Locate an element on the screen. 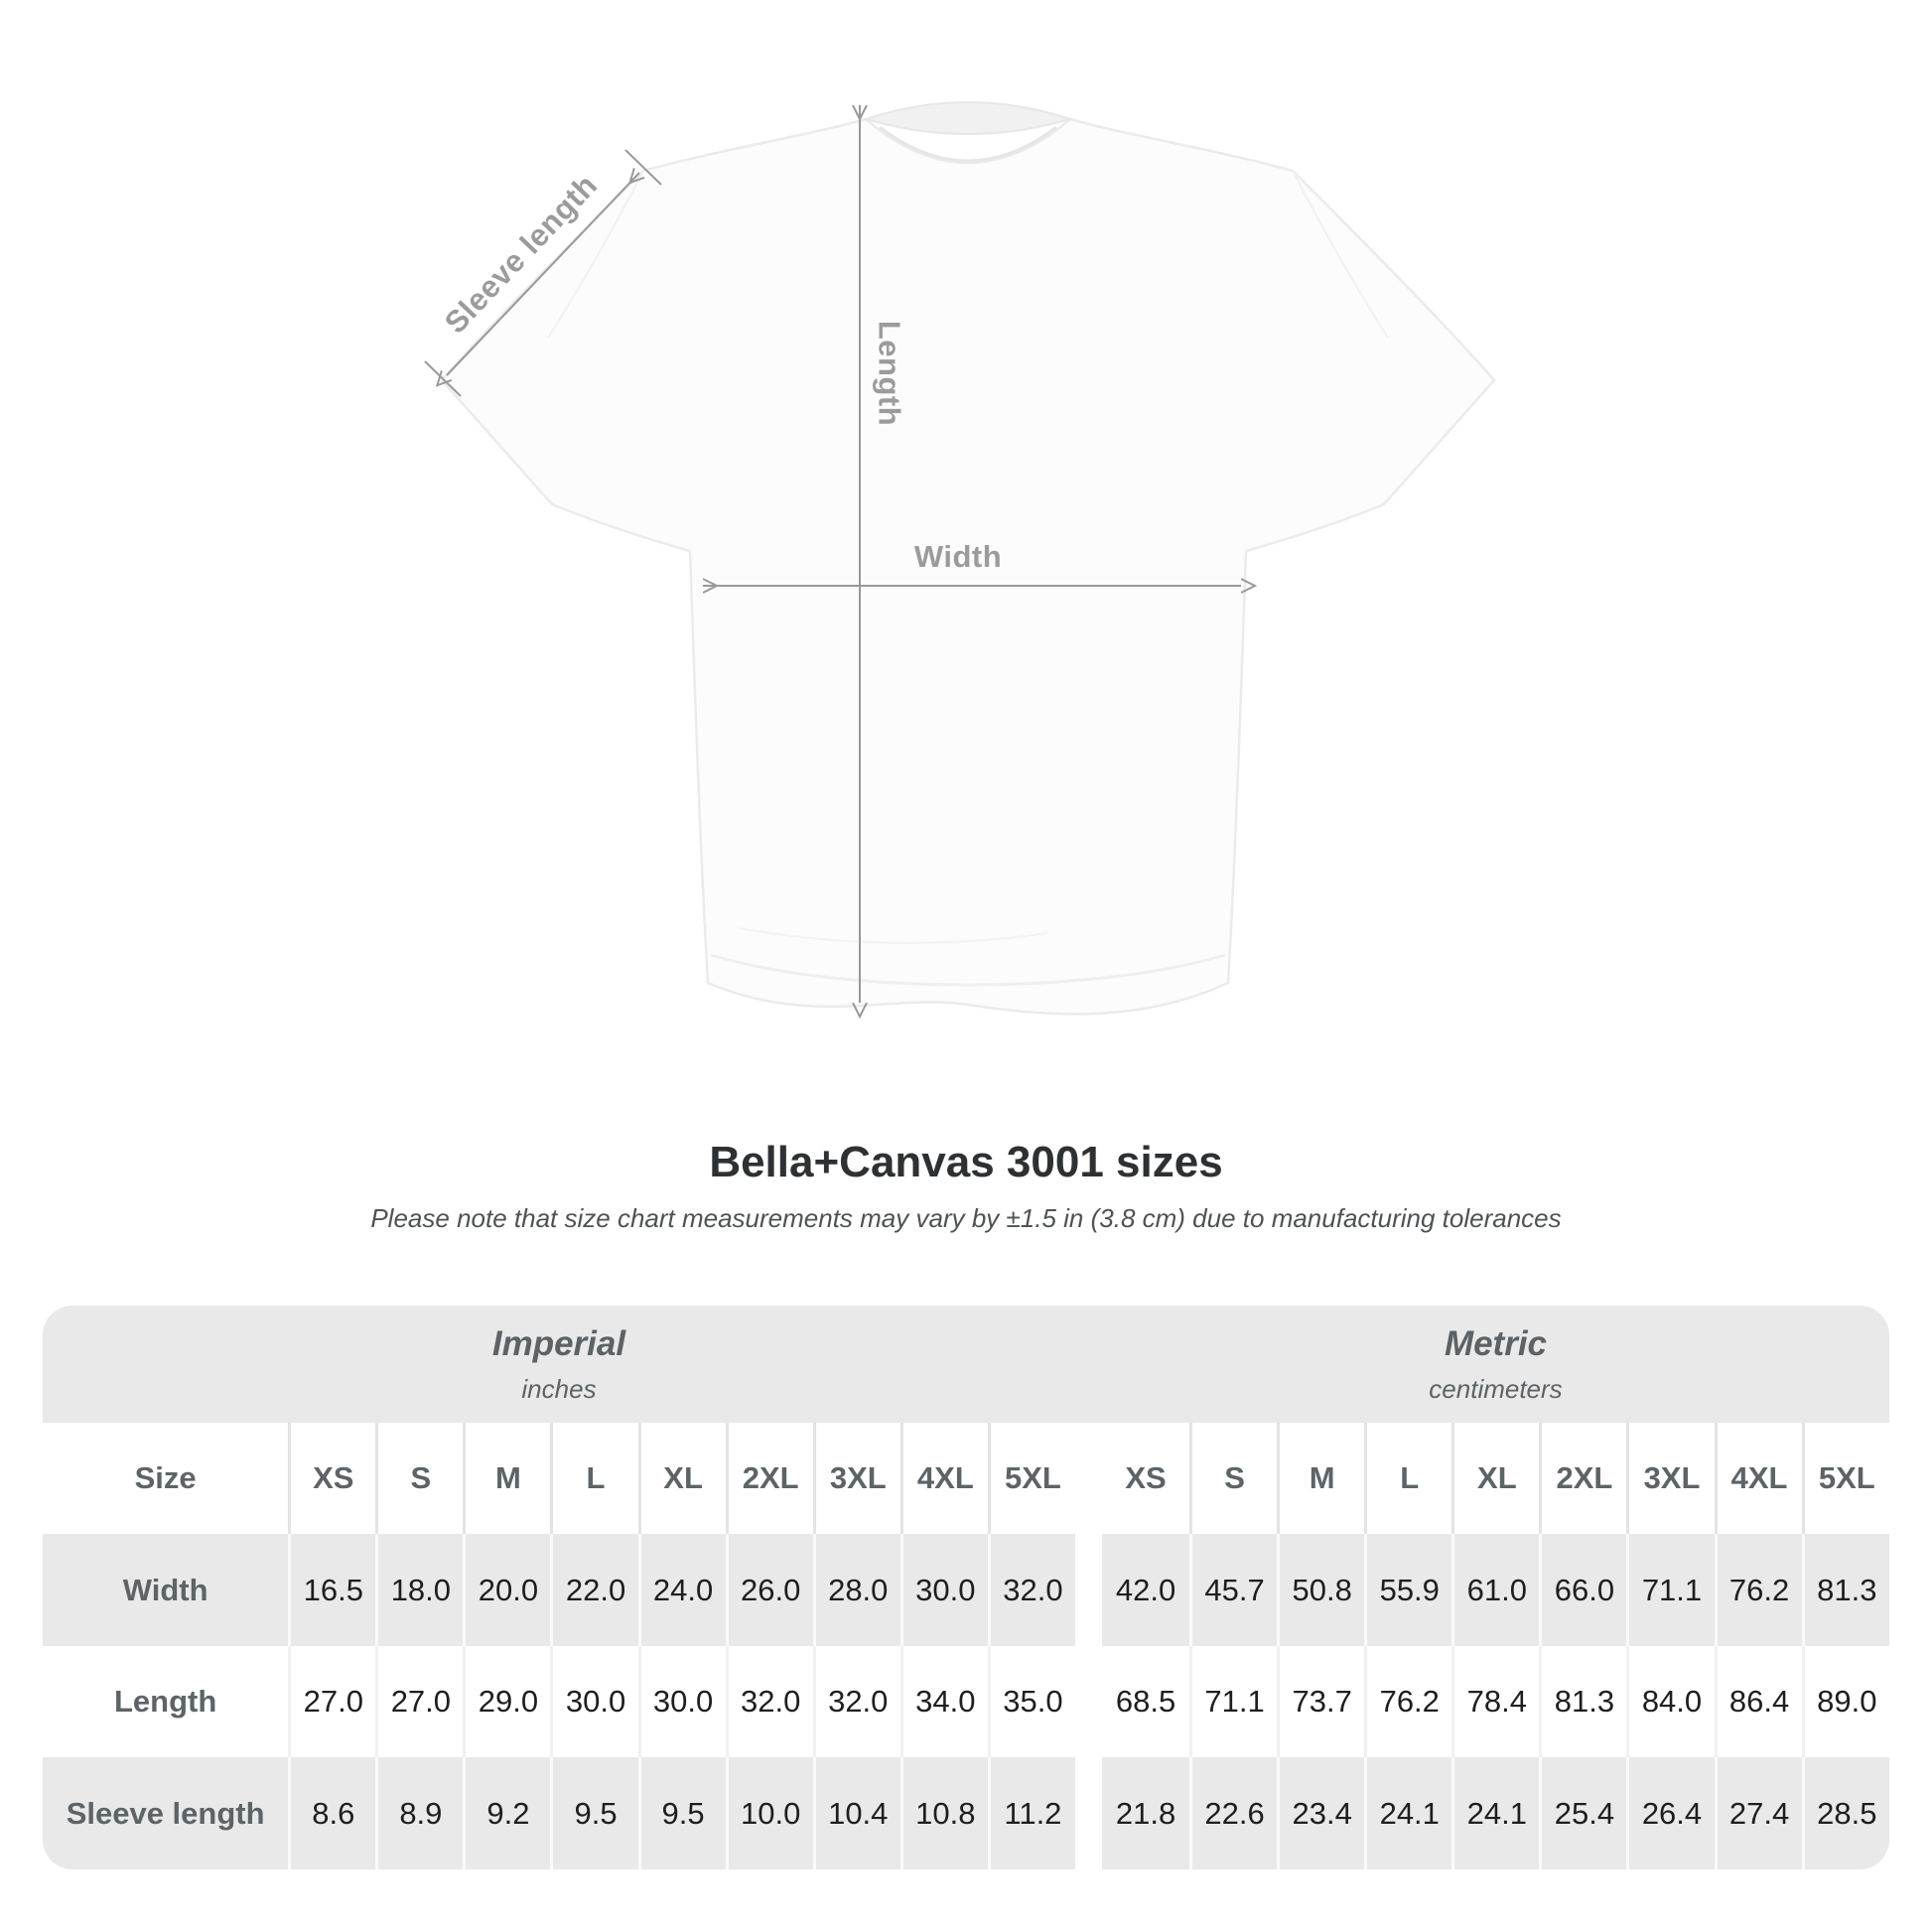 The height and width of the screenshot is (1932, 1932). imperial-label: Imperial is located at coordinates (558, 1343).